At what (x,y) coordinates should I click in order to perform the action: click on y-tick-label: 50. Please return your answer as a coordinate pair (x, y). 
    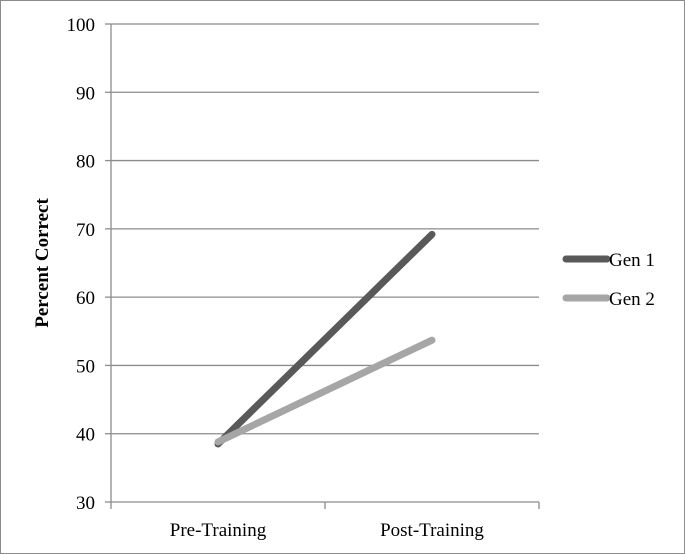
    Looking at the image, I should click on (85, 366).